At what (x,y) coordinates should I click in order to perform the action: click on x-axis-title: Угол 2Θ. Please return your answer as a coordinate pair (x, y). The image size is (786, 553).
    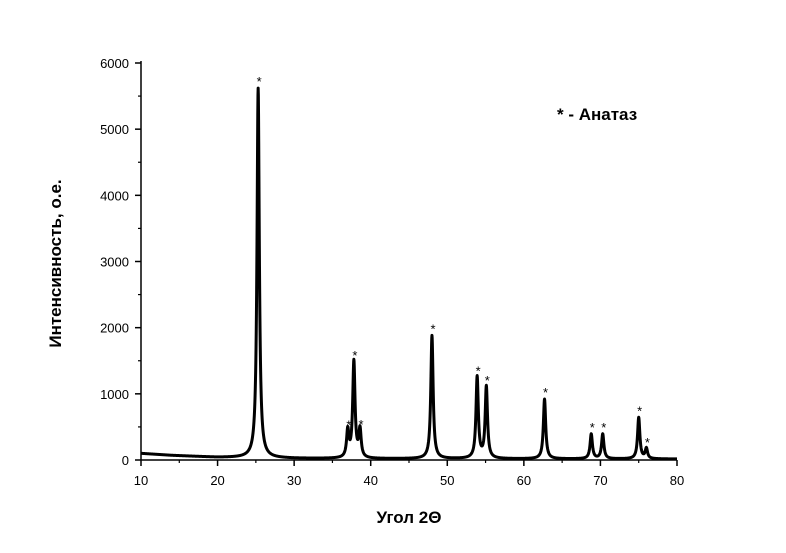
    Looking at the image, I should click on (409, 517).